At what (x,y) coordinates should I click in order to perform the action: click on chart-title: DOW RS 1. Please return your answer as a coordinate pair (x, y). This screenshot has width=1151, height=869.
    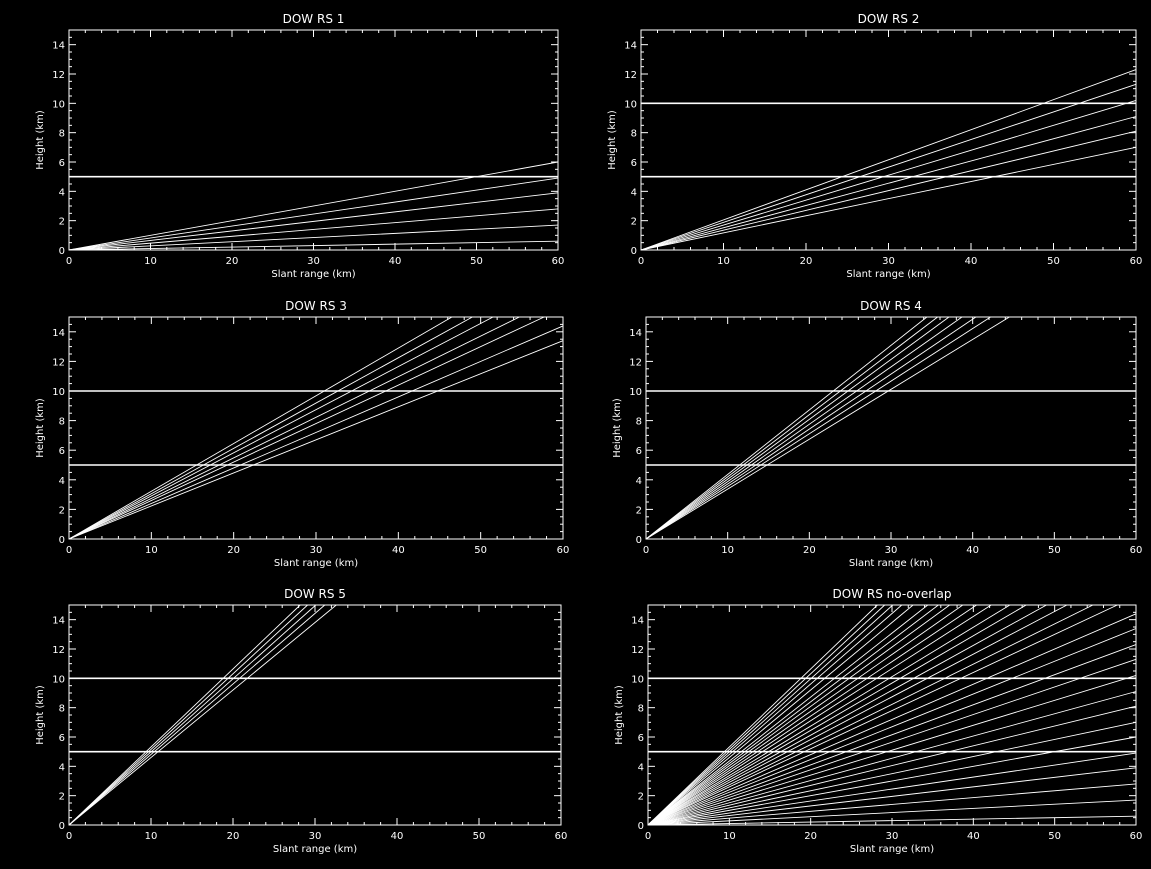
    Looking at the image, I should click on (314, 19).